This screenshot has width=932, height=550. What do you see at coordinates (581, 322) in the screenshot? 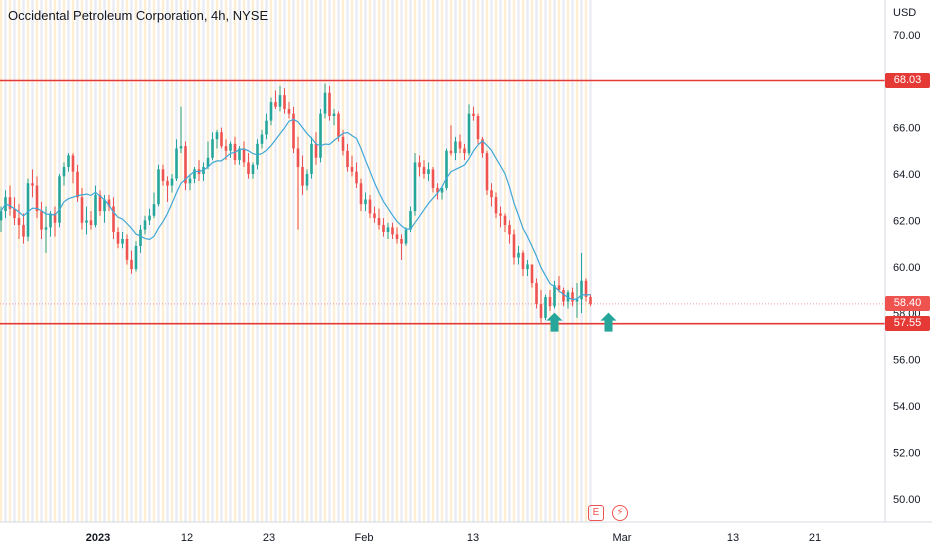
I see `annotation-arrows` at bounding box center [581, 322].